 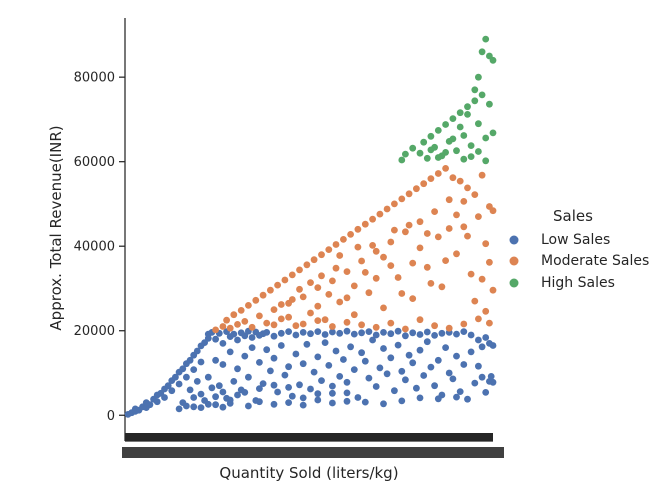 What do you see at coordinates (514, 261) in the screenshot?
I see `legend-marker-moderate-sales` at bounding box center [514, 261].